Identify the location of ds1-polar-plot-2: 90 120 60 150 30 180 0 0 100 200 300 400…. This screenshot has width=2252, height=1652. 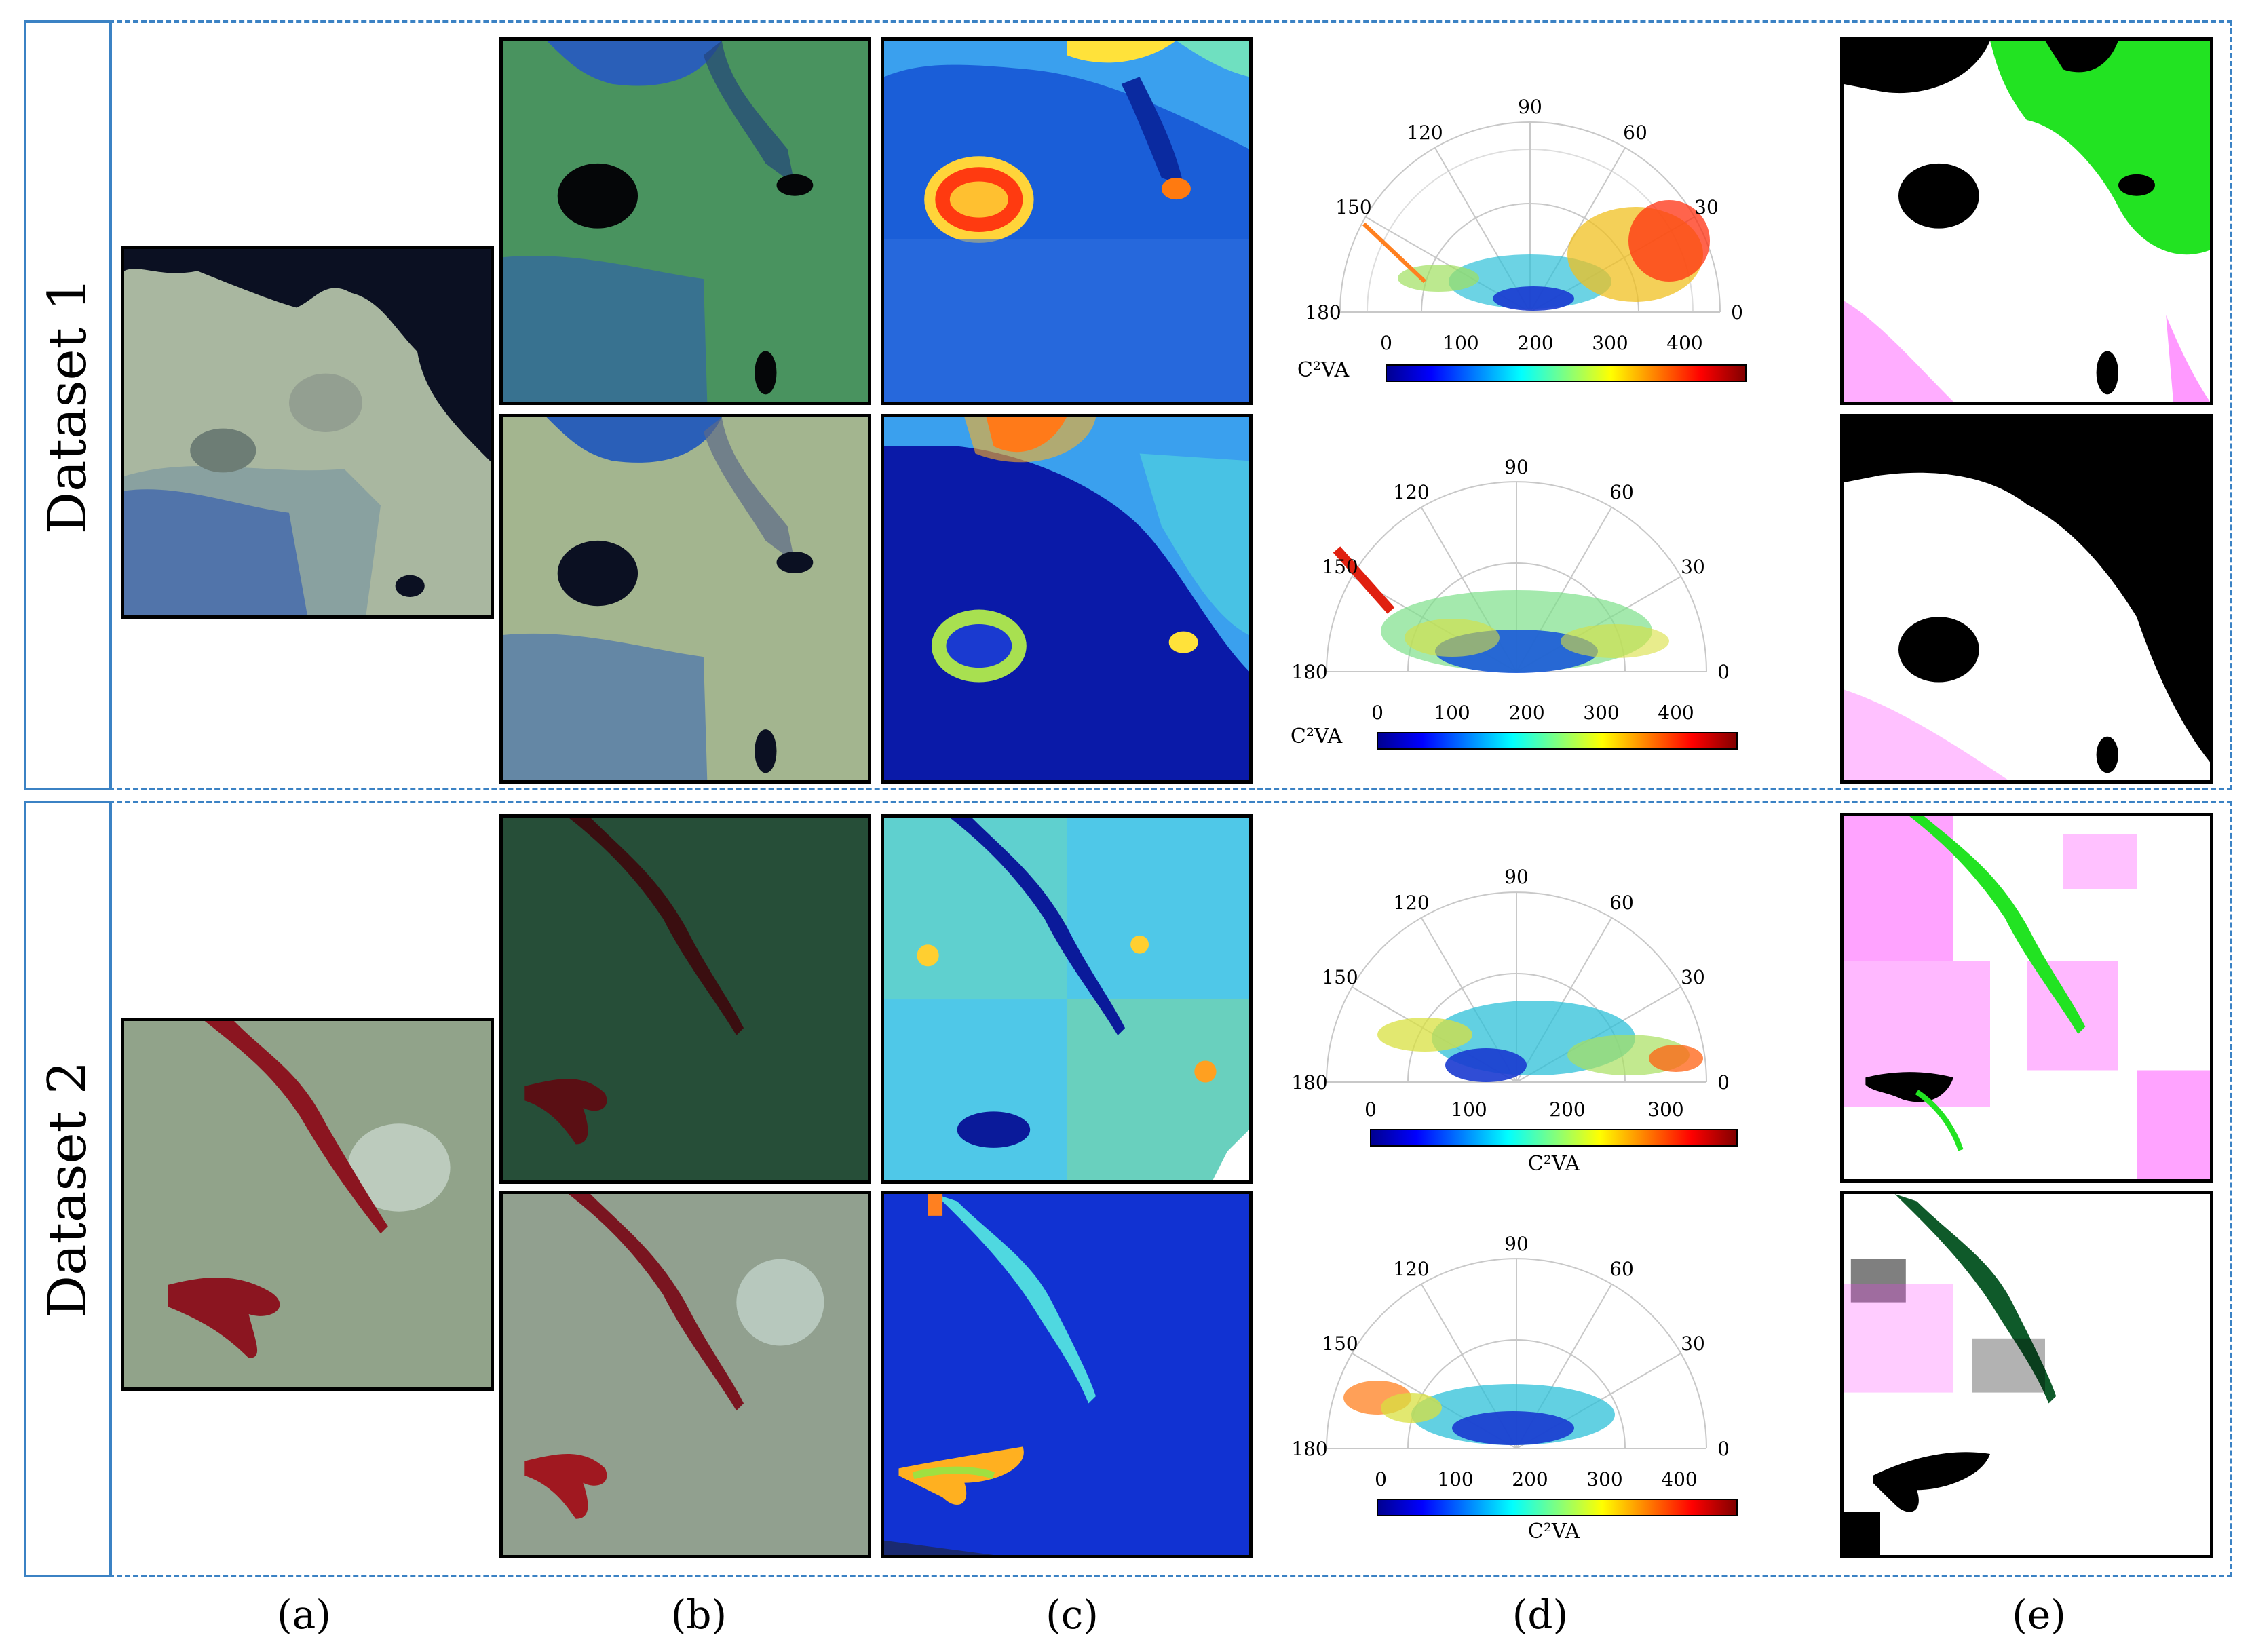
(1530, 599).